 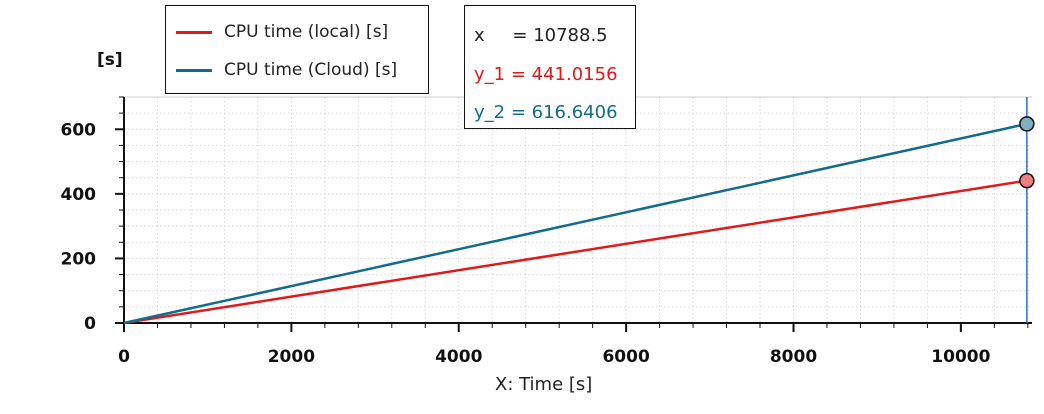 What do you see at coordinates (291, 357) in the screenshot?
I see `x-tick-label: 2000` at bounding box center [291, 357].